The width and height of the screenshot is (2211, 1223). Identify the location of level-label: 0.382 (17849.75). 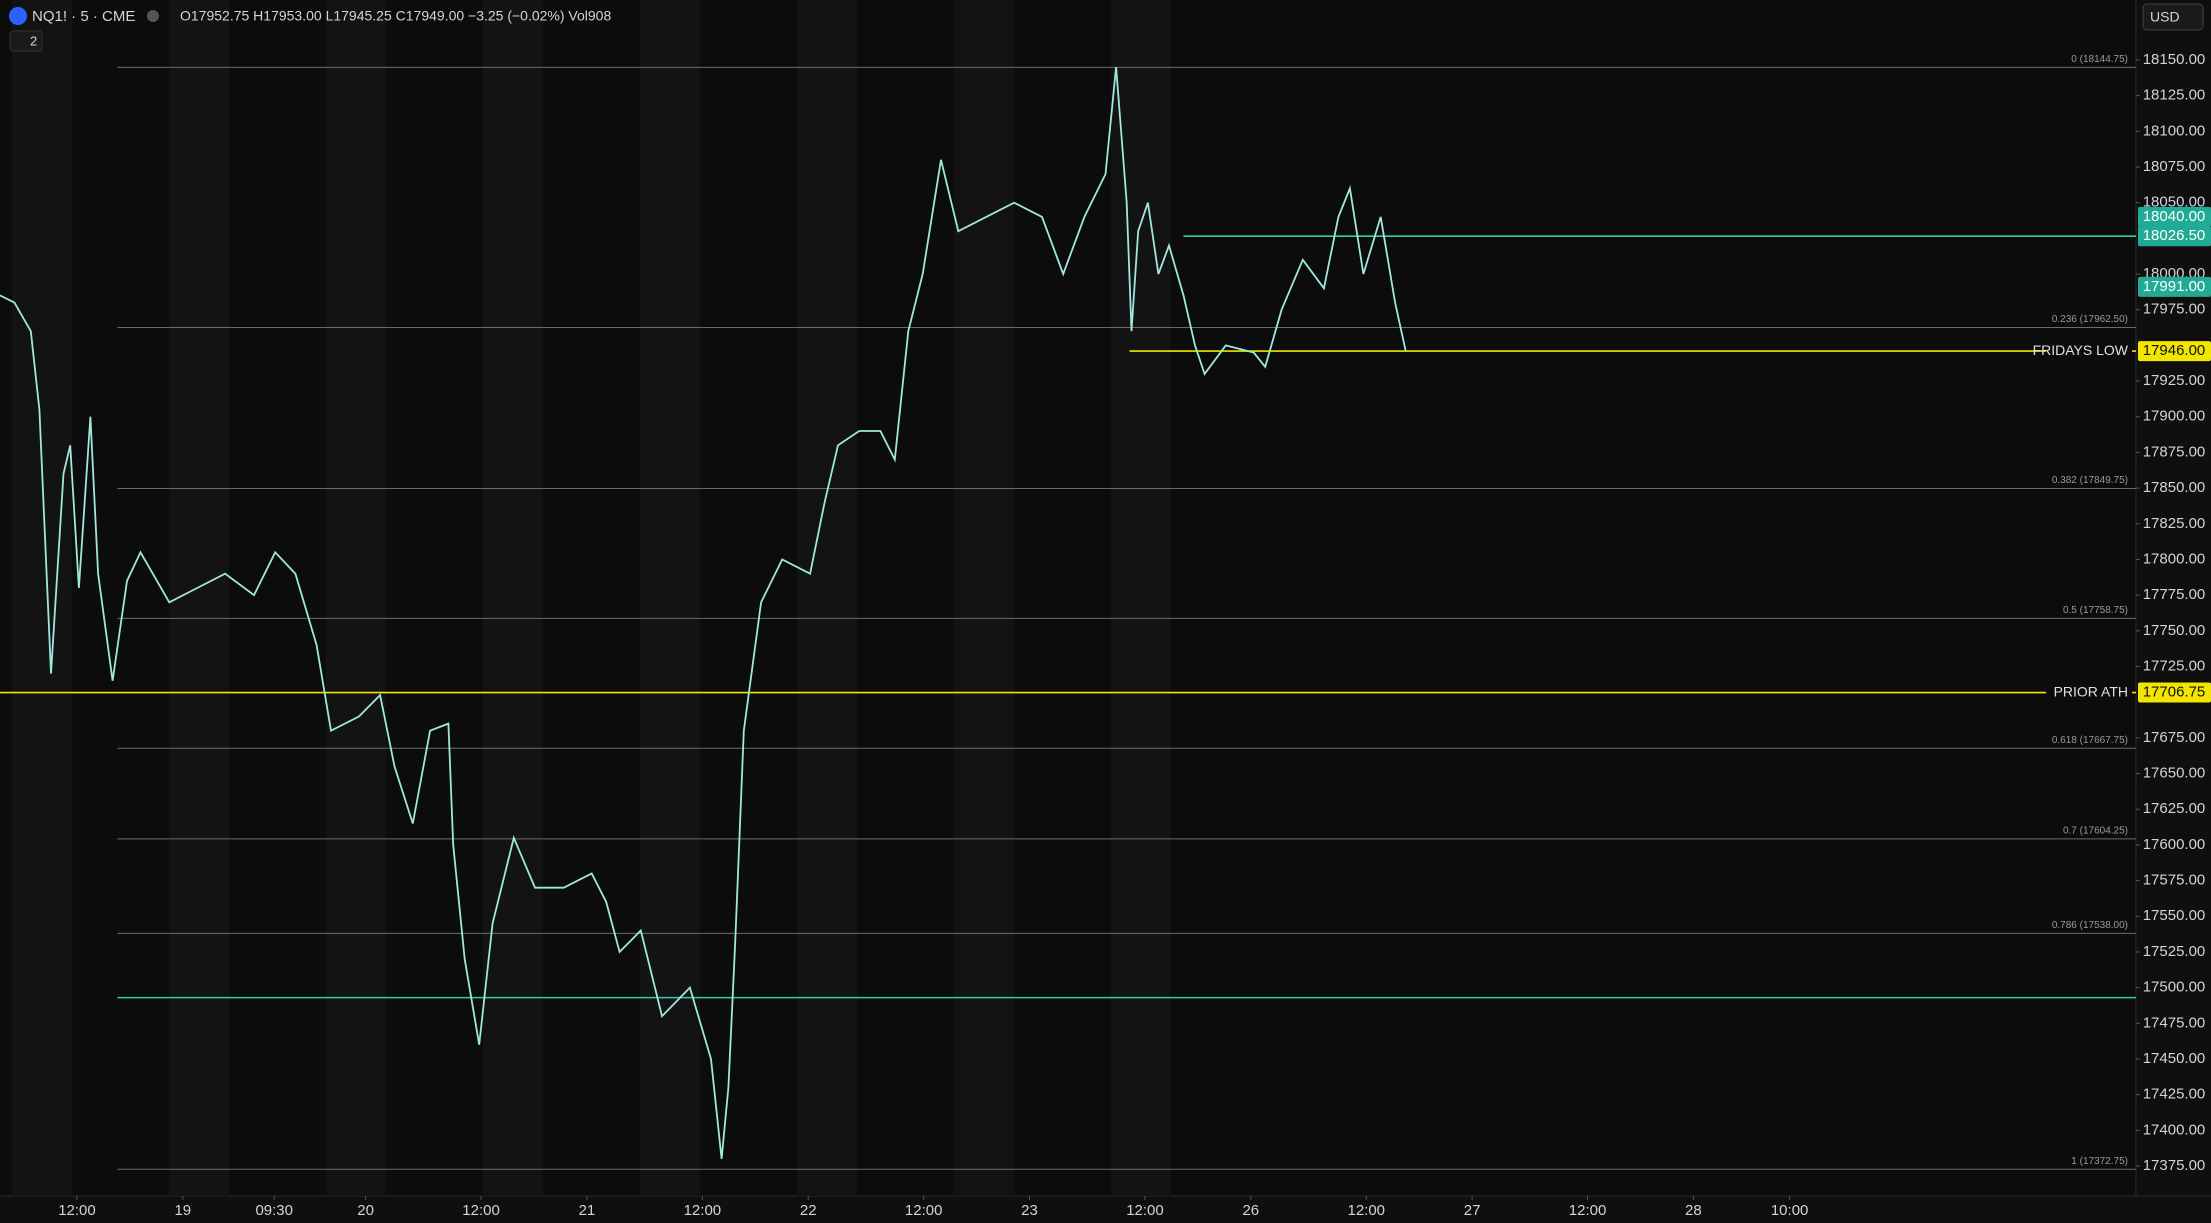
(2090, 480).